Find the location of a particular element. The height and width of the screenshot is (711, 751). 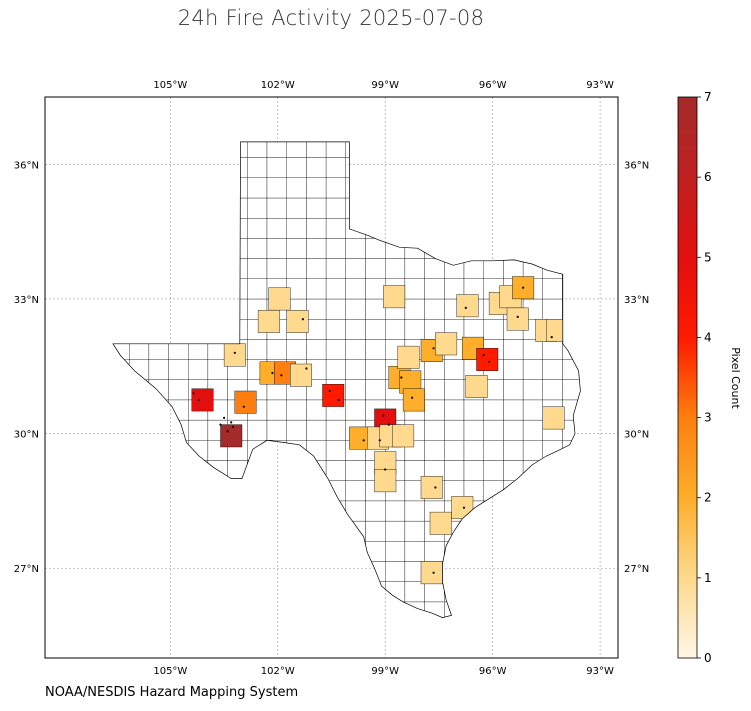

lat-label-left: 36°N is located at coordinates (26, 165).